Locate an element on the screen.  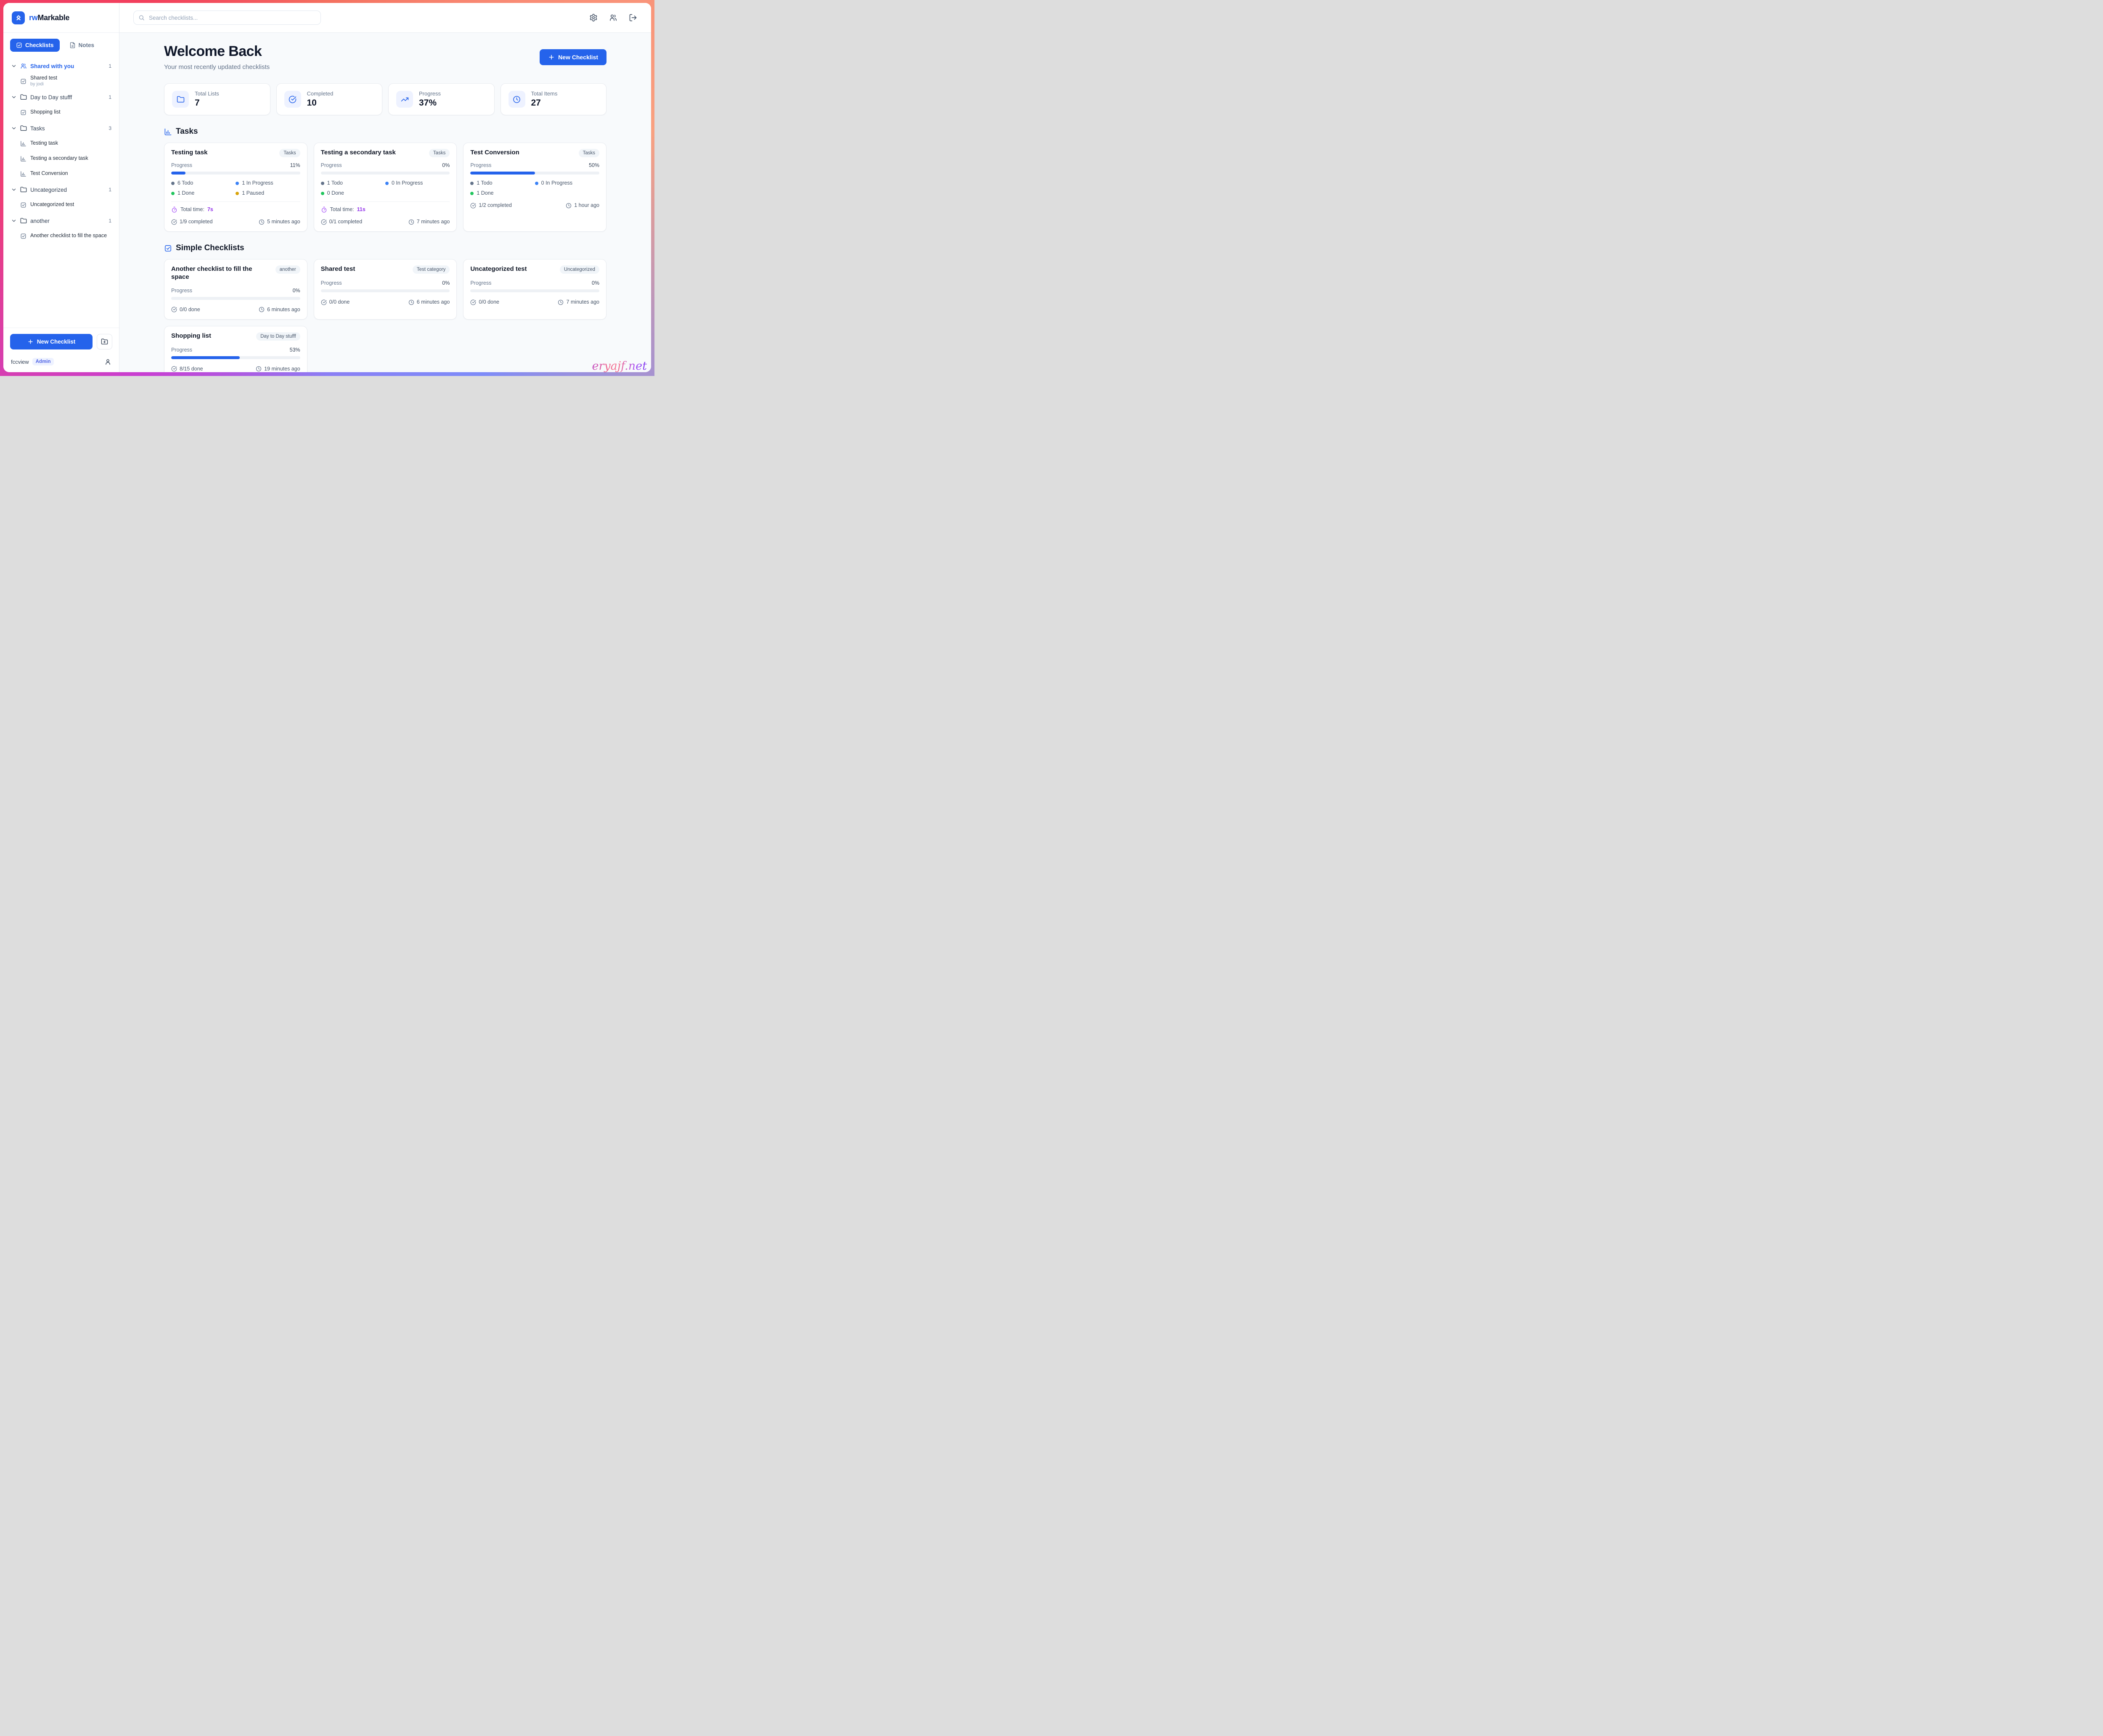
status-label: 1 Done is located at coordinates (485, 193).